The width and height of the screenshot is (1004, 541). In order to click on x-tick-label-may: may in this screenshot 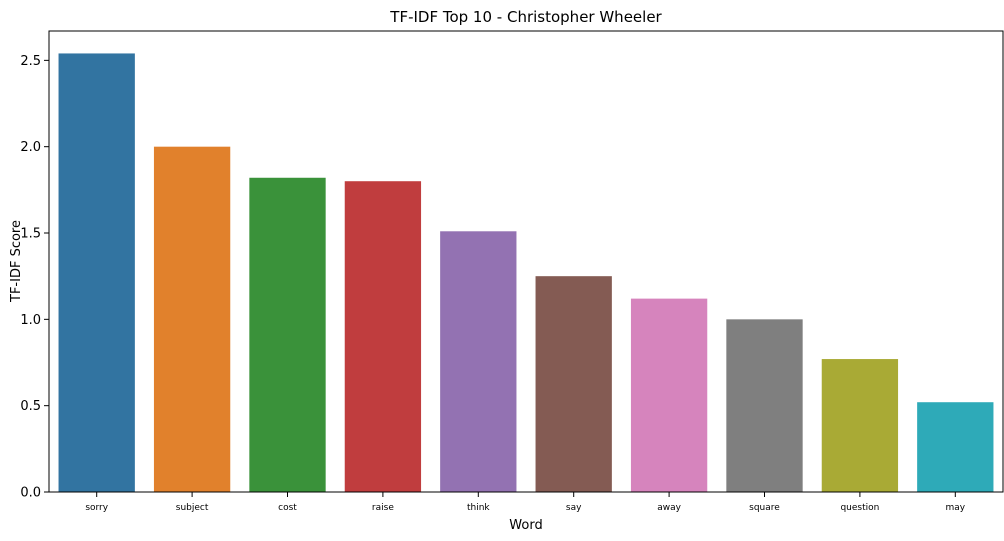, I will do `click(955, 508)`.